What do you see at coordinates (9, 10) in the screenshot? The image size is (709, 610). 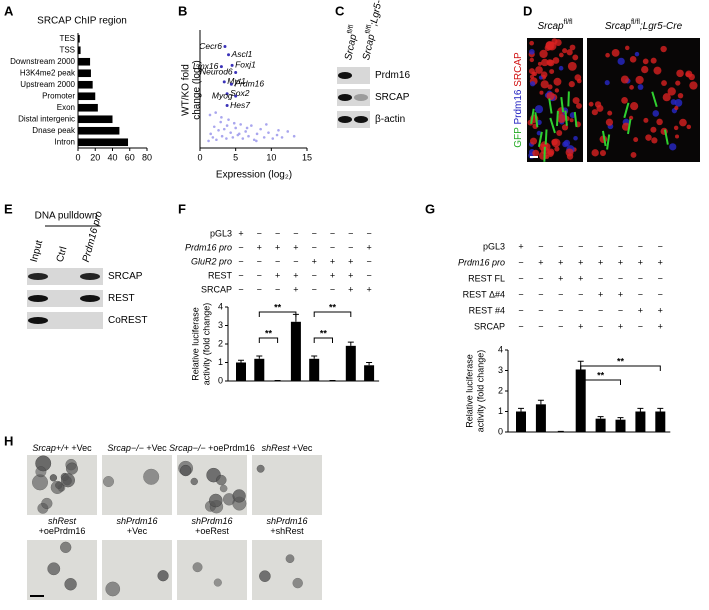 I see `panel-letter: A` at bounding box center [9, 10].